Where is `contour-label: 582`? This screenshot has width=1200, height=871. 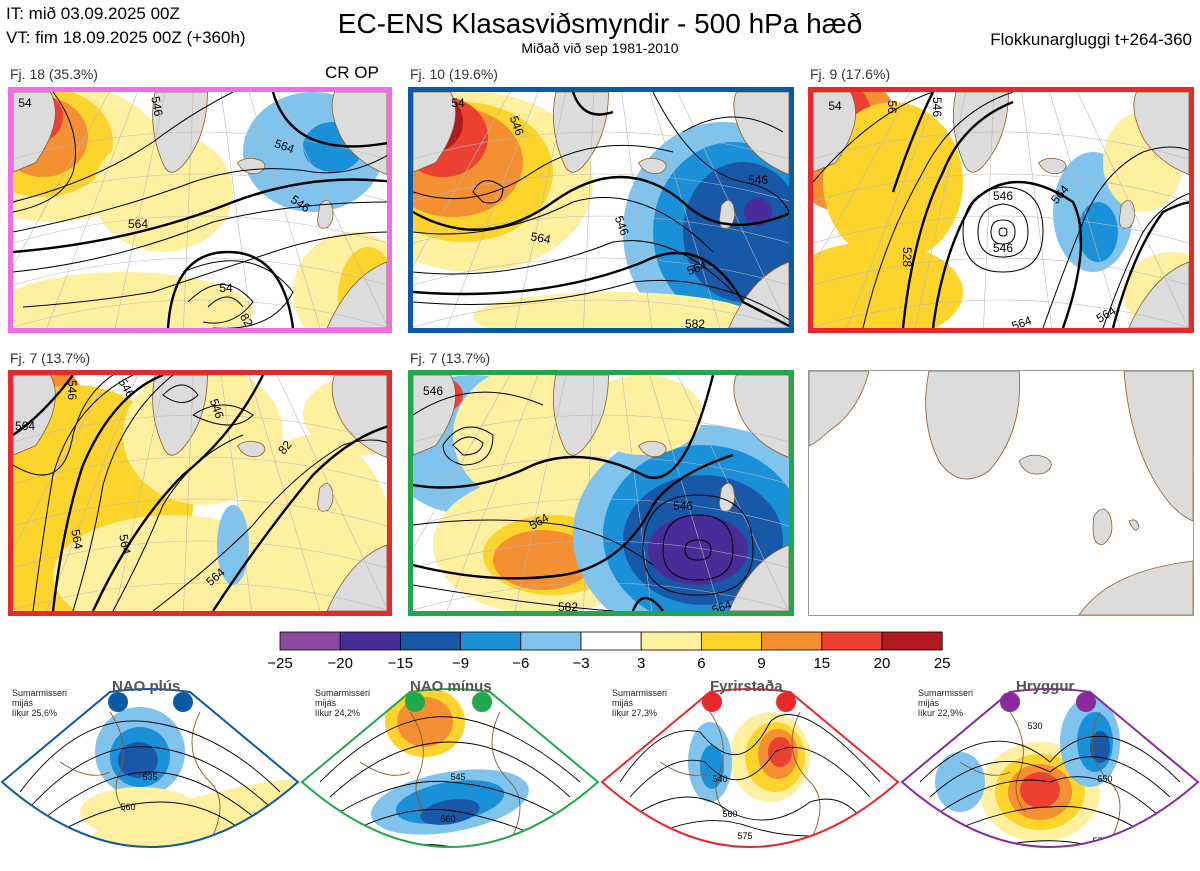 contour-label: 582 is located at coordinates (568, 605).